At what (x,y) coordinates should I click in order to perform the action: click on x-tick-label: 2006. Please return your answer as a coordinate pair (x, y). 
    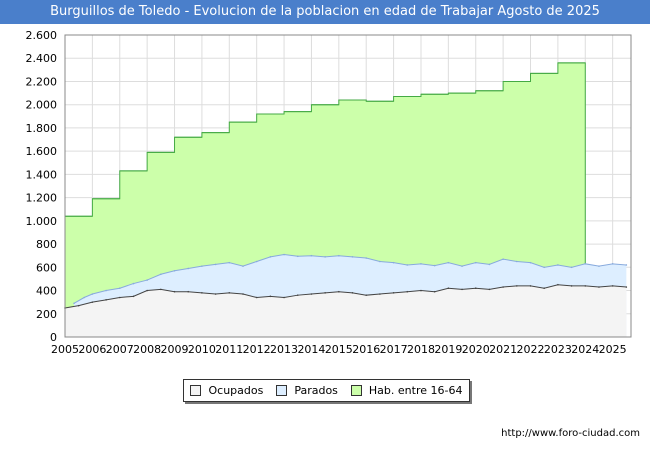
    Looking at the image, I should click on (92, 349).